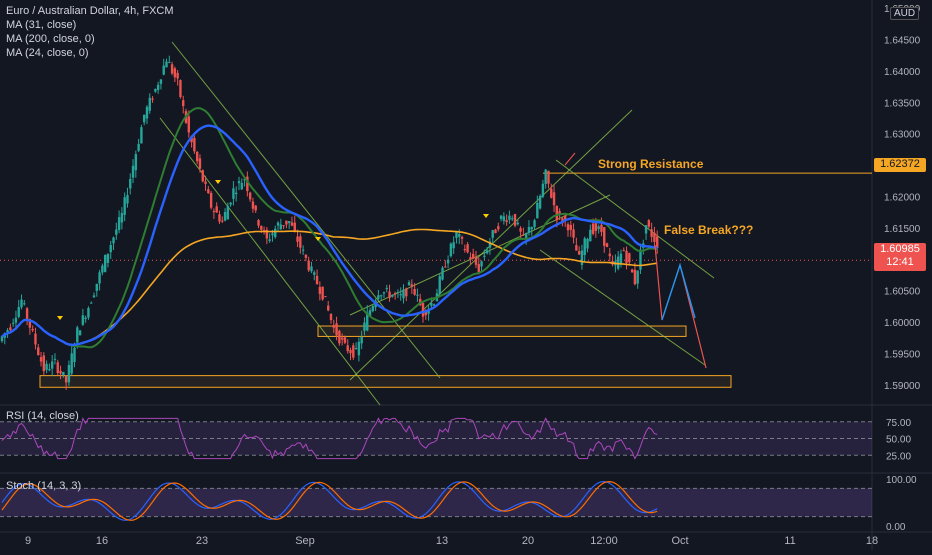  What do you see at coordinates (679, 541) in the screenshot?
I see `time-tick-label: Oct` at bounding box center [679, 541].